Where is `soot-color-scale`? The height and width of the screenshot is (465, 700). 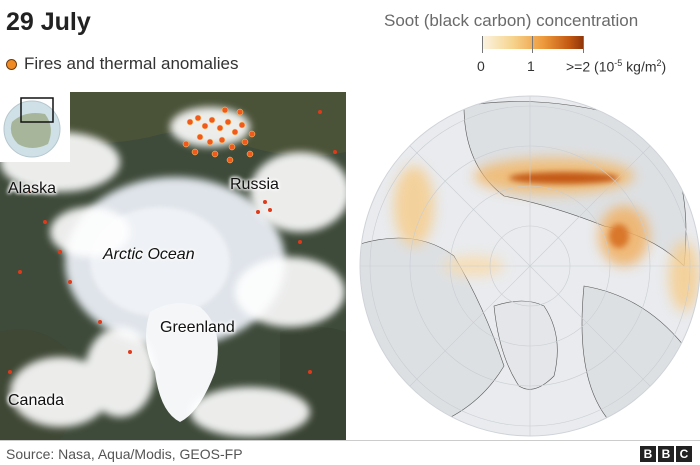
soot-color-scale is located at coordinates (533, 42).